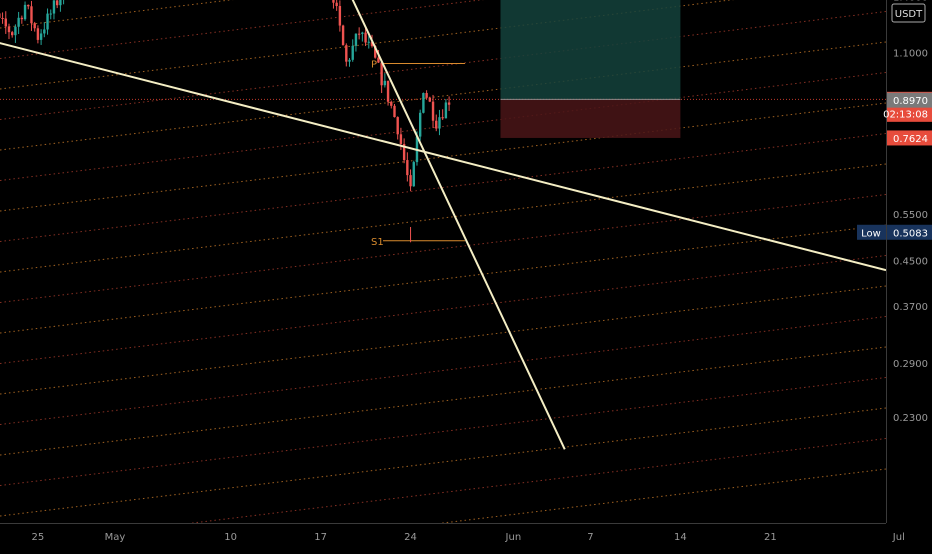 The height and width of the screenshot is (554, 932). Describe the element at coordinates (898, 537) in the screenshot. I see `x-tick-label: Jul` at that location.